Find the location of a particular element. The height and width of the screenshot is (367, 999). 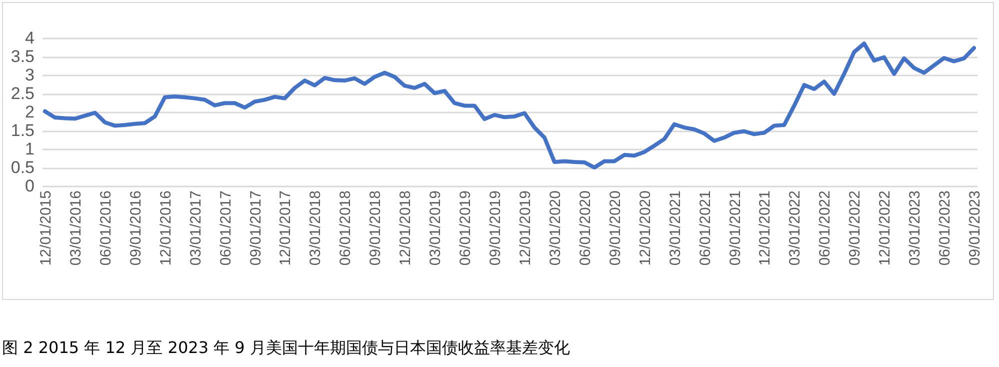

x-tick-label: 12/01/2022 is located at coordinates (885, 228).